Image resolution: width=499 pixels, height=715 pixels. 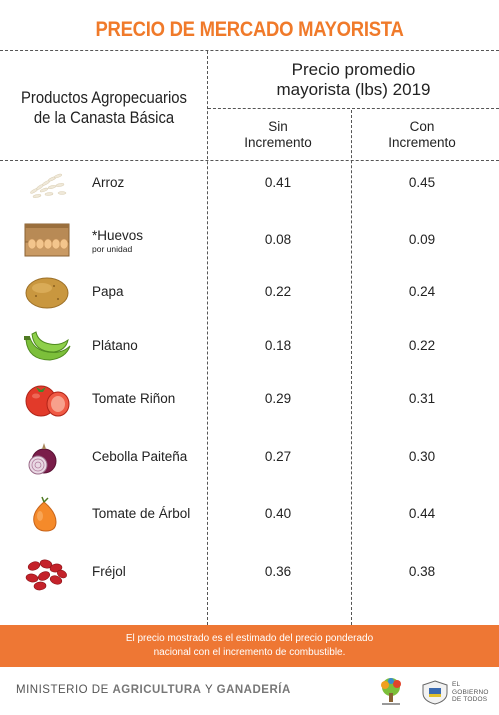 What do you see at coordinates (249, 184) in the screenshot?
I see `table-row: Arroz 0.41 0.45` at bounding box center [249, 184].